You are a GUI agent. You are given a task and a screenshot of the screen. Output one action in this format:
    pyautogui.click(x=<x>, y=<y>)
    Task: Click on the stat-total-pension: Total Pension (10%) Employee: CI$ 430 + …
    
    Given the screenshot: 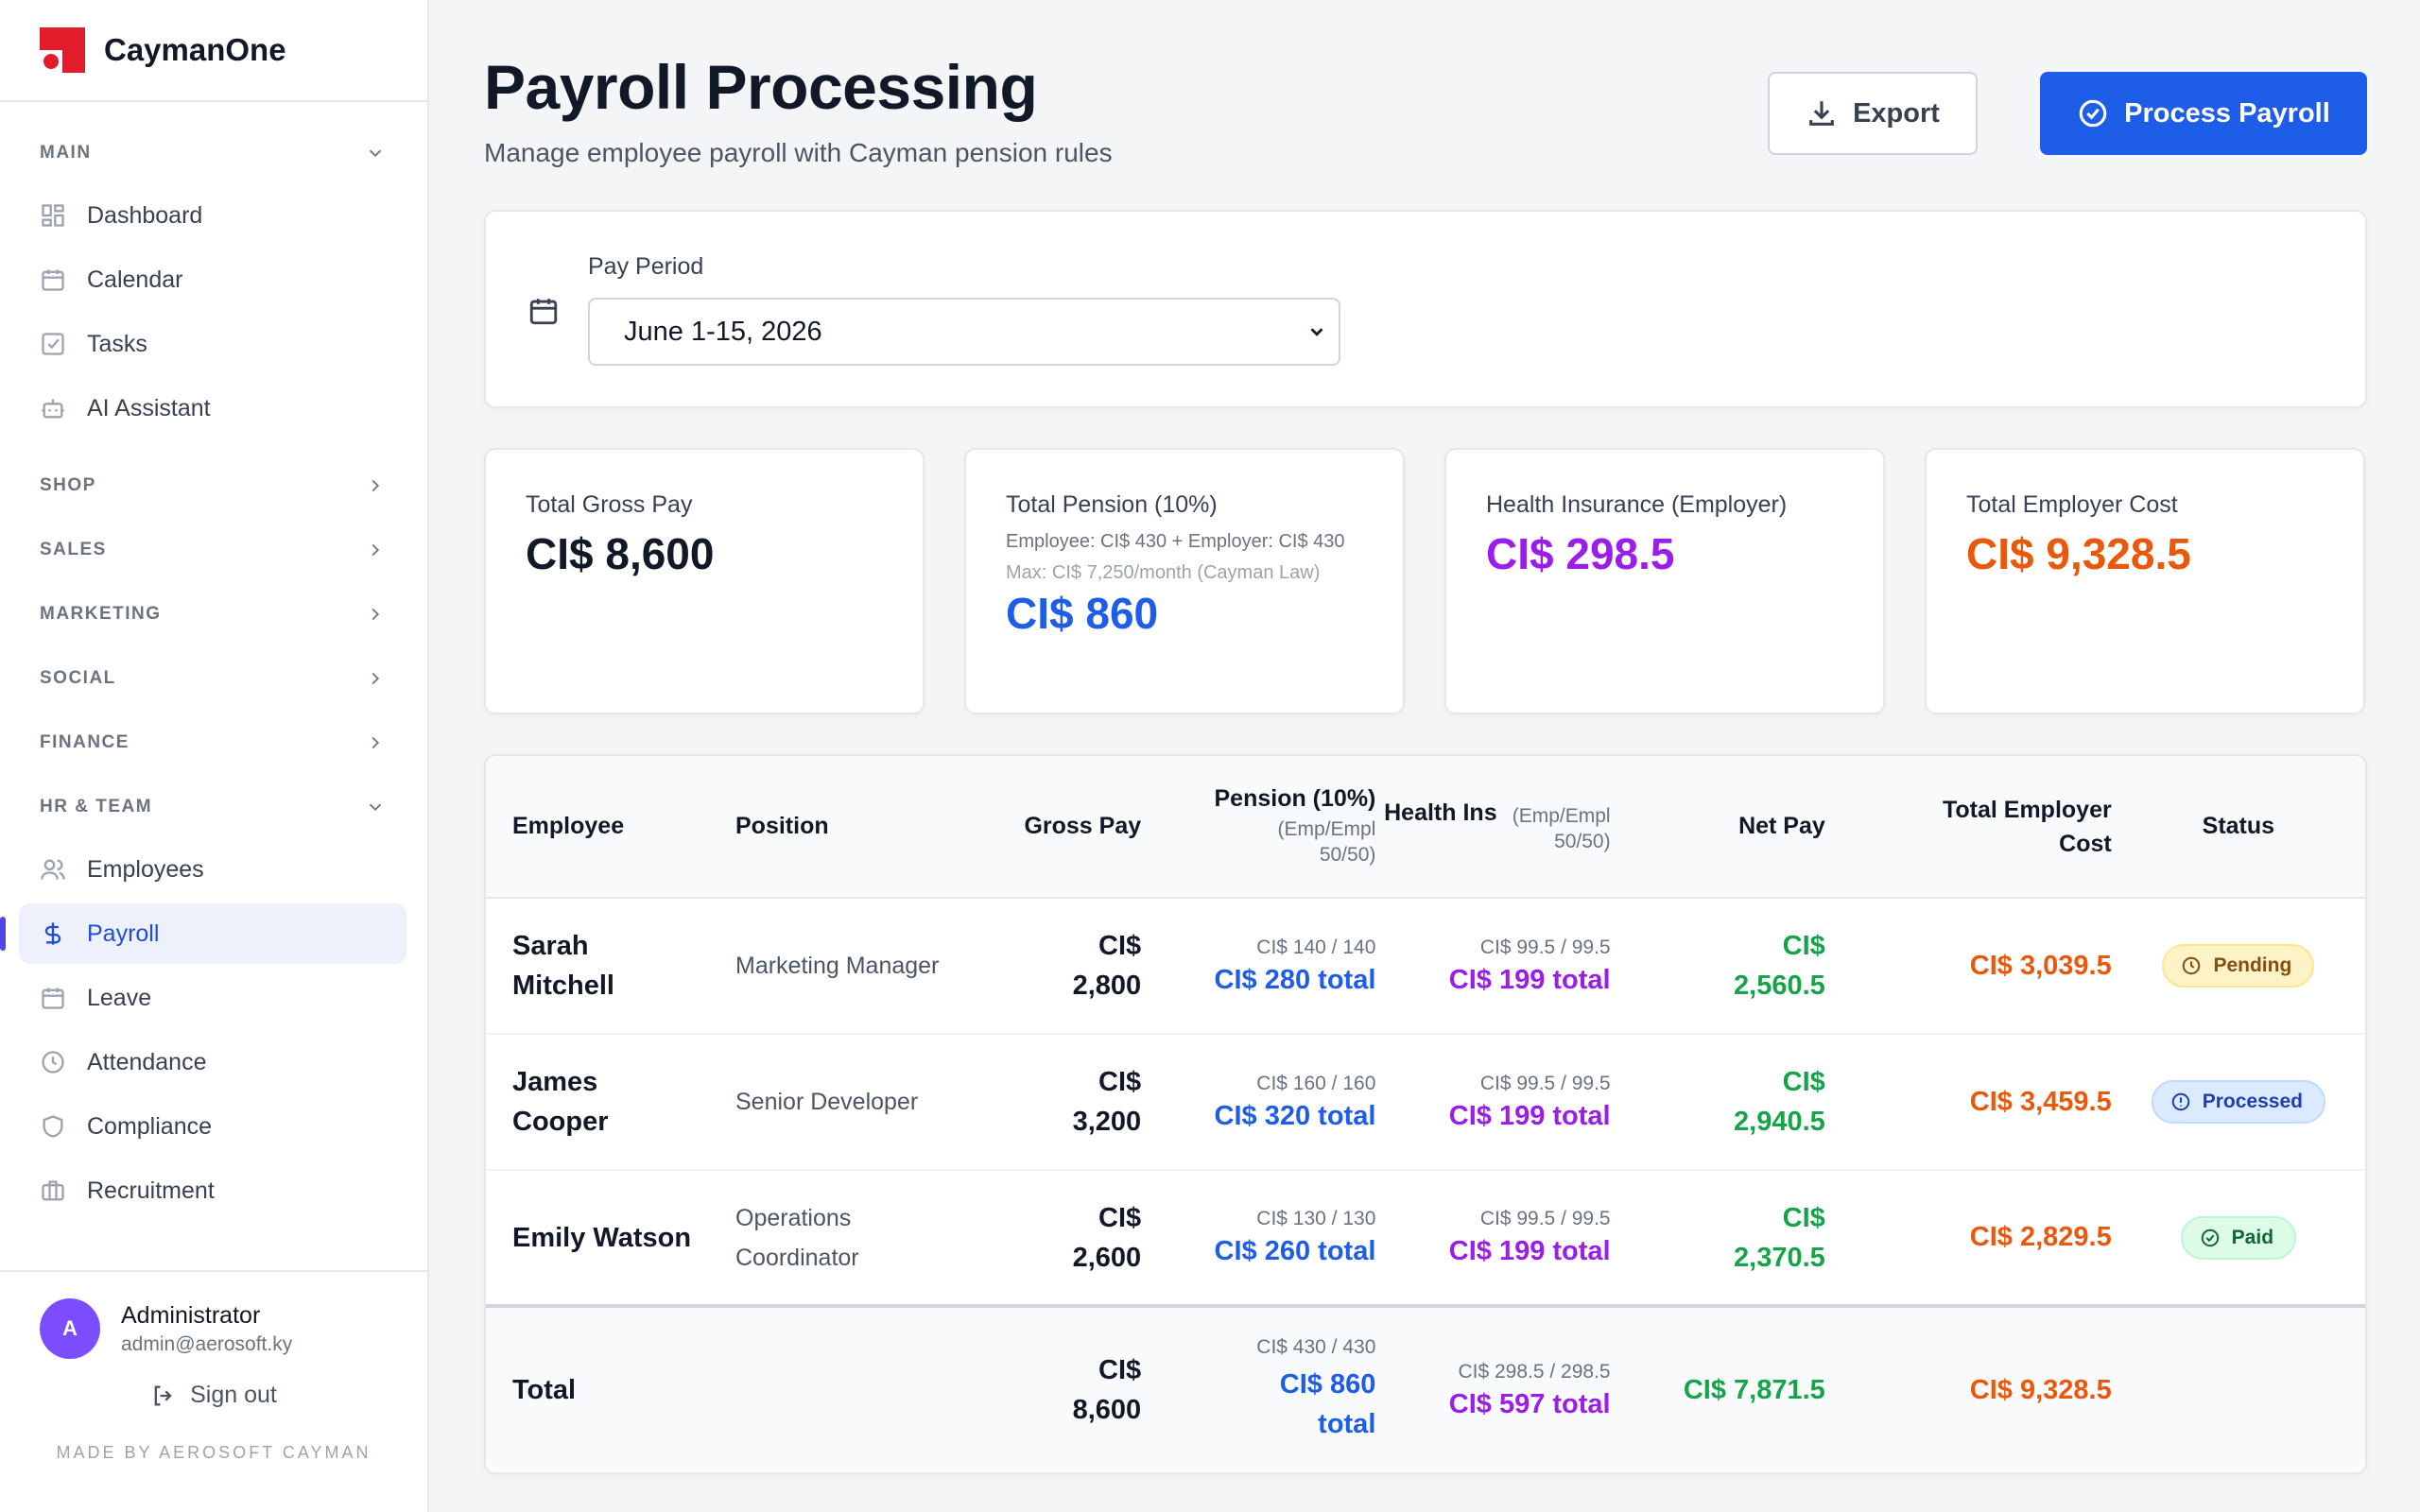 What is the action you would take?
    pyautogui.click(x=1184, y=581)
    